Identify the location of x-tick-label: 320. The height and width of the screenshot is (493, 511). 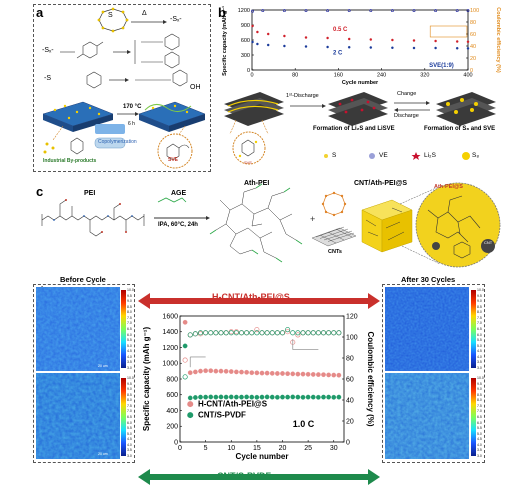
(424, 76).